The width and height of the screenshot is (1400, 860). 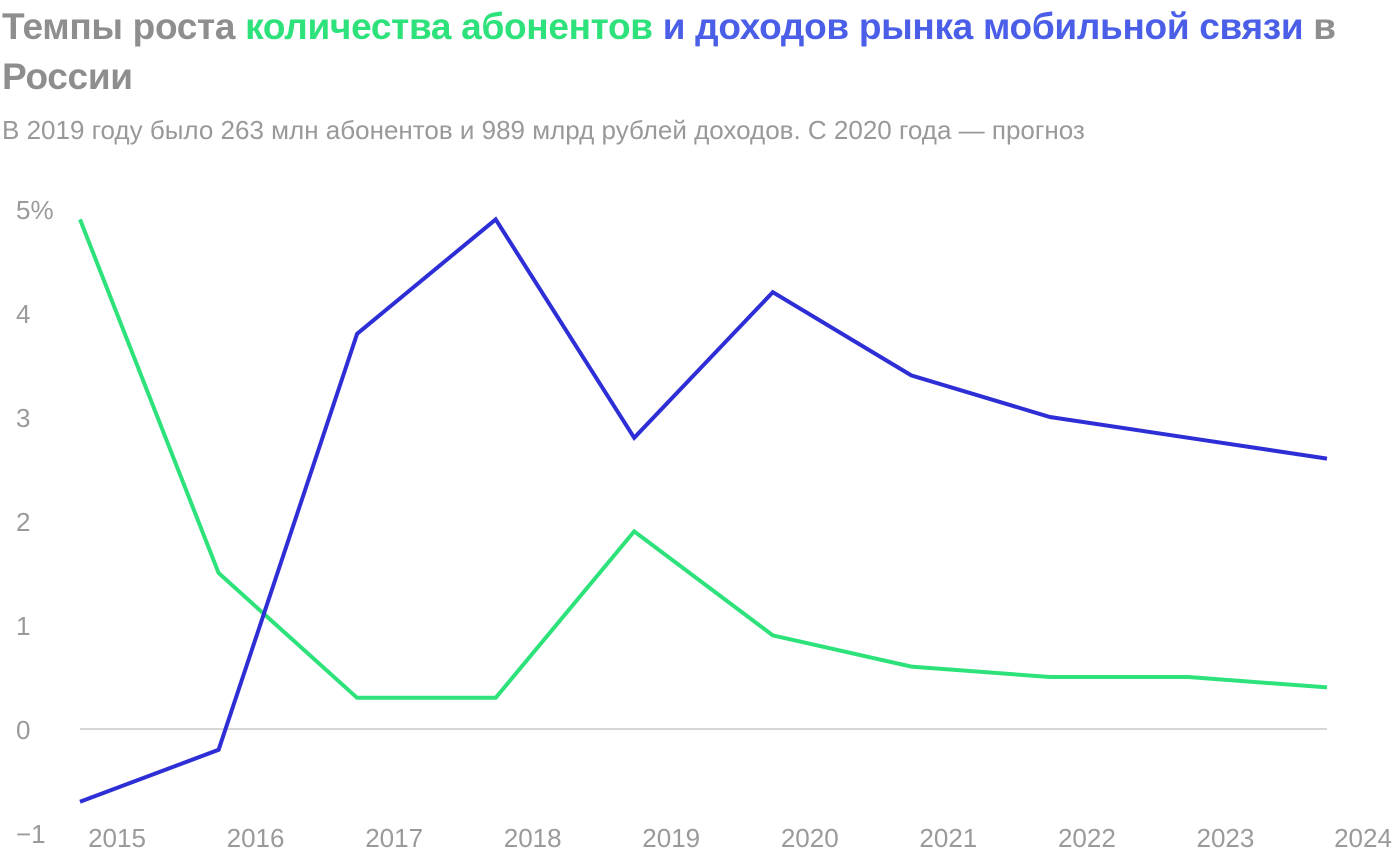 I want to click on title-part-intro: Темпы роста, so click(x=124, y=26).